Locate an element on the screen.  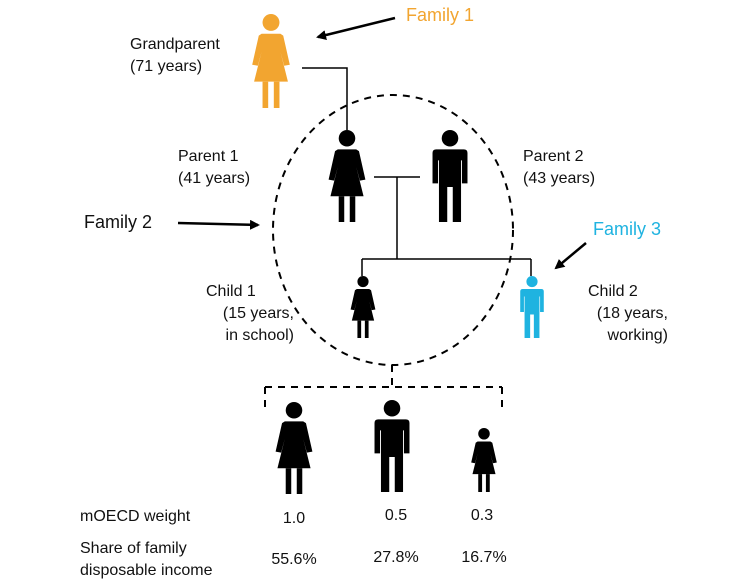
parents-connector is located at coordinates (446, 226).